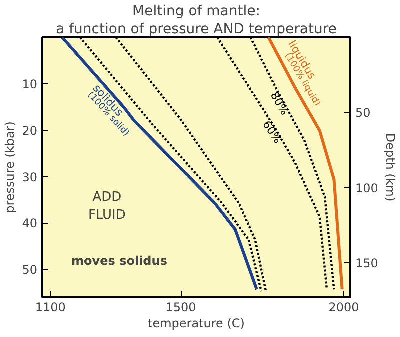 The height and width of the screenshot is (337, 400). I want to click on y-tick-label: 50, so click(30, 270).